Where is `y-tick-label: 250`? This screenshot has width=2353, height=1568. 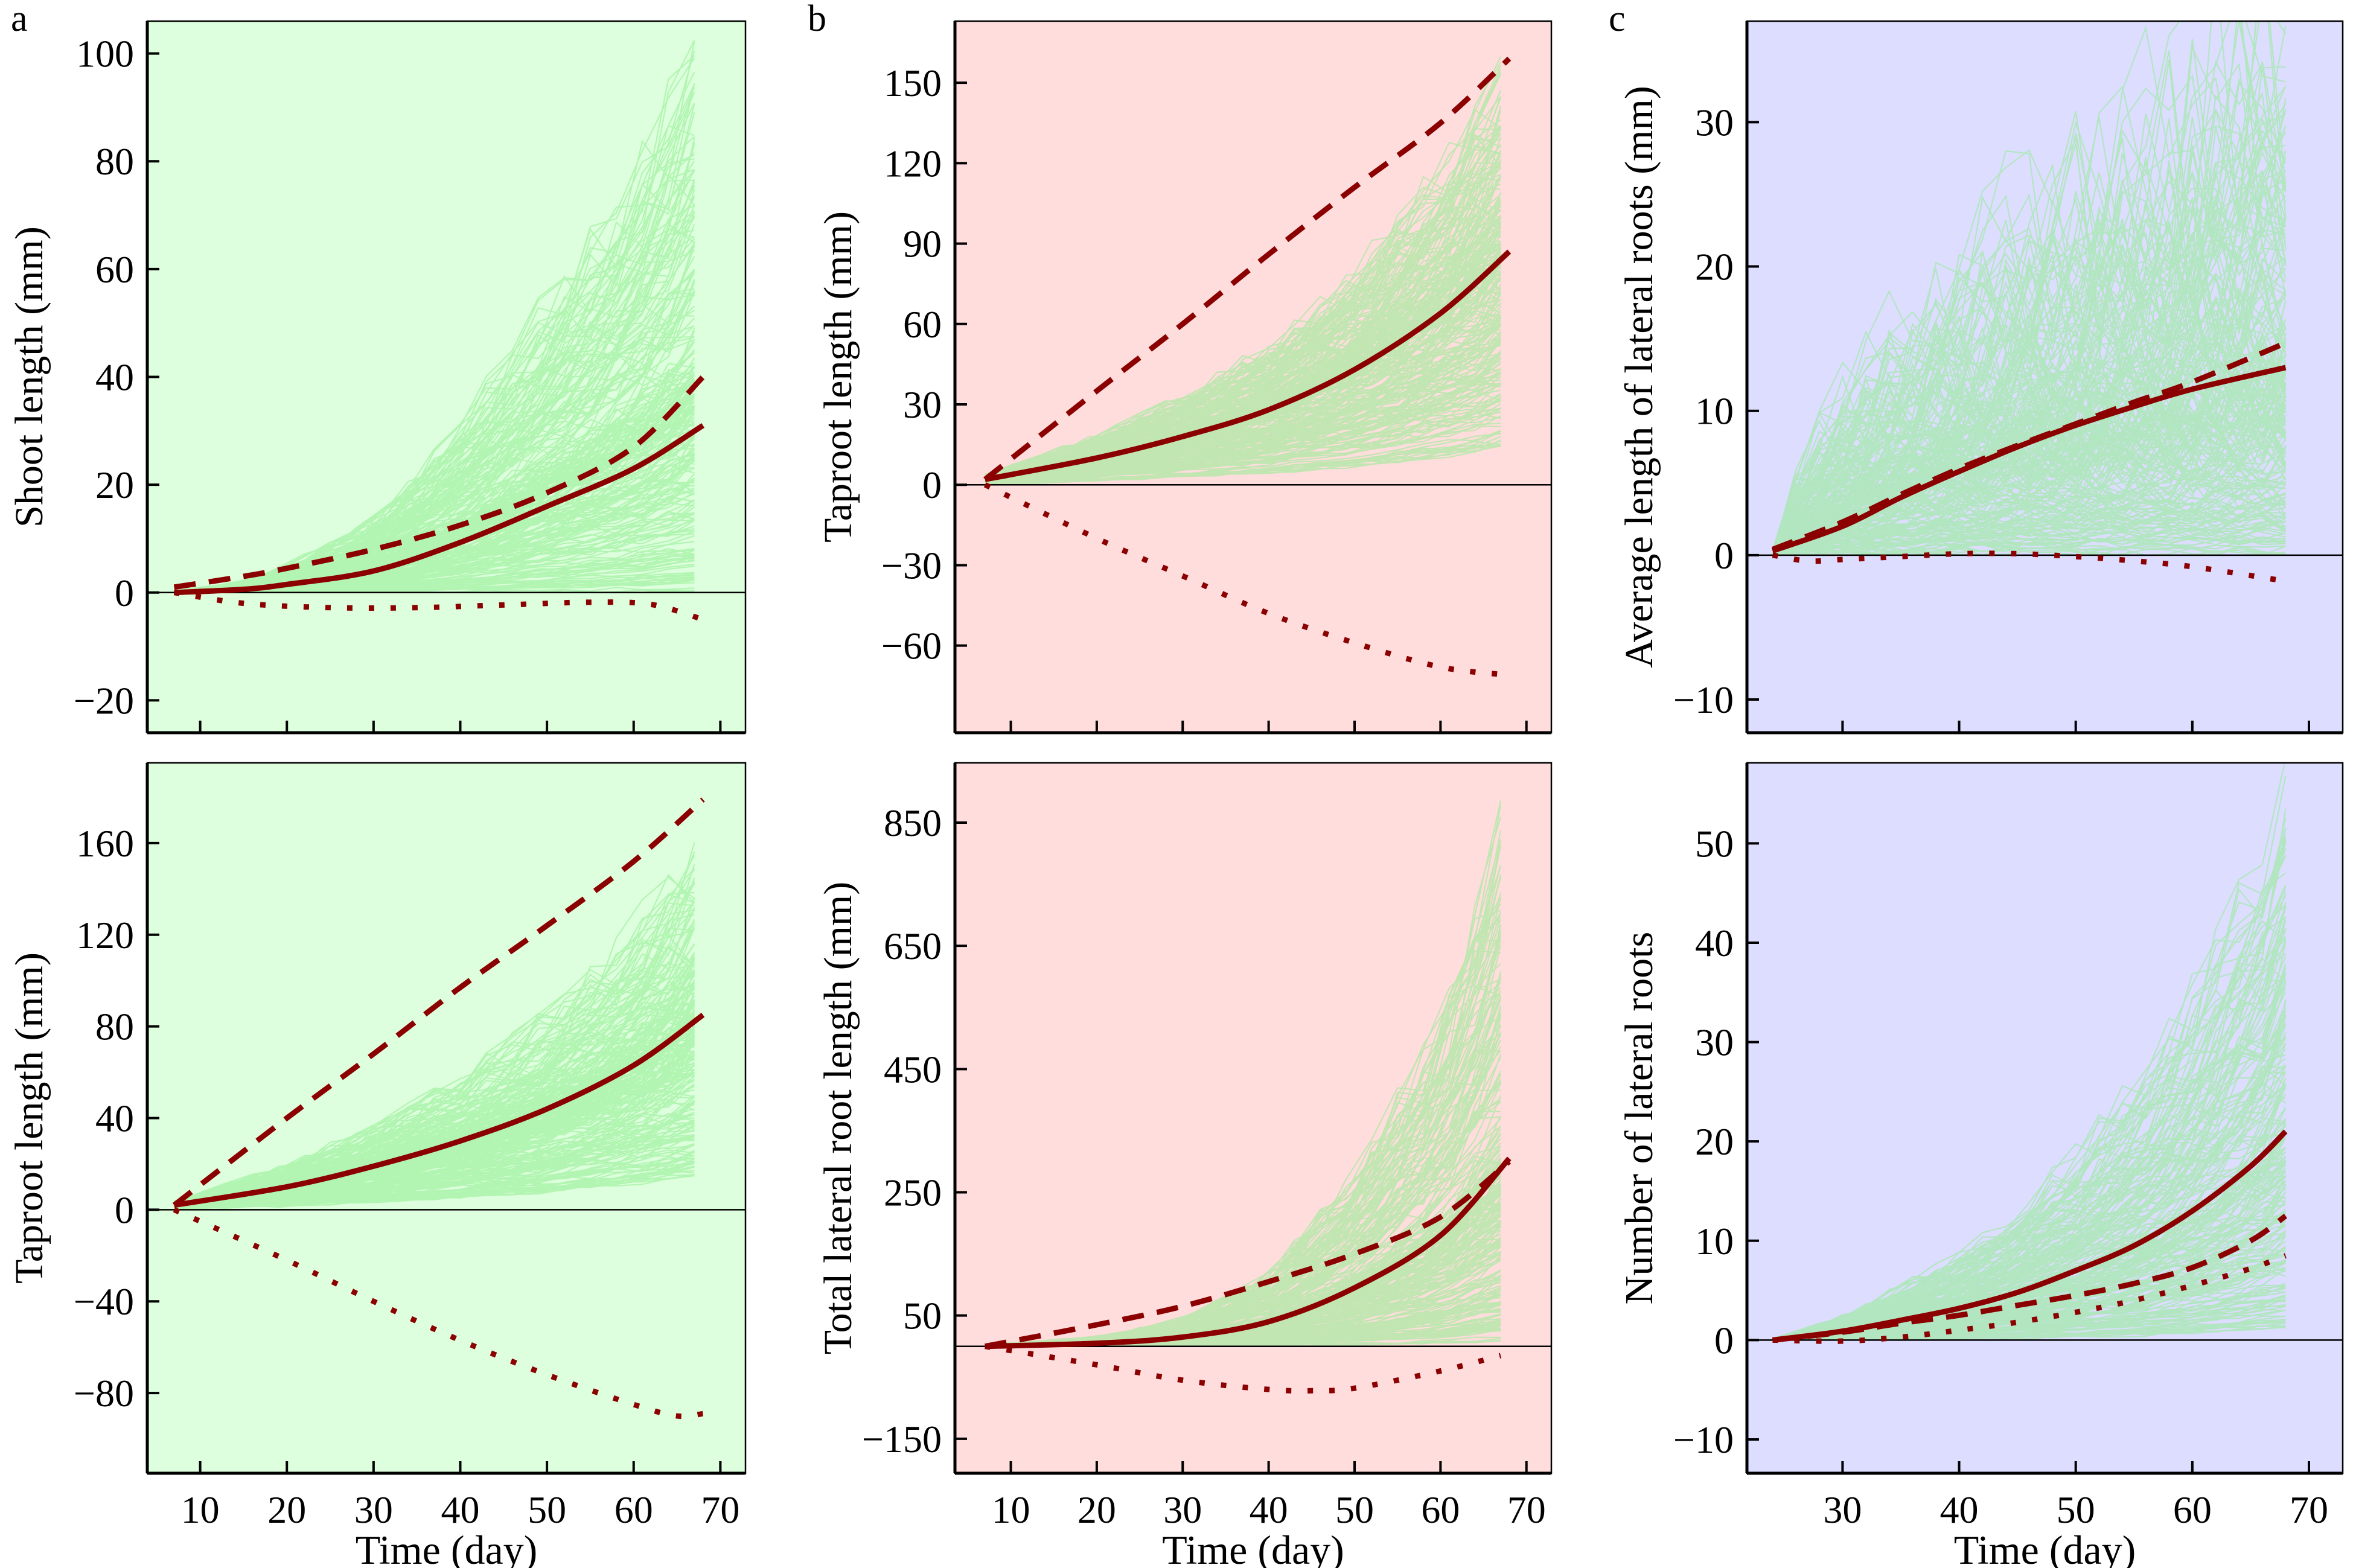 y-tick-label: 250 is located at coordinates (913, 1192).